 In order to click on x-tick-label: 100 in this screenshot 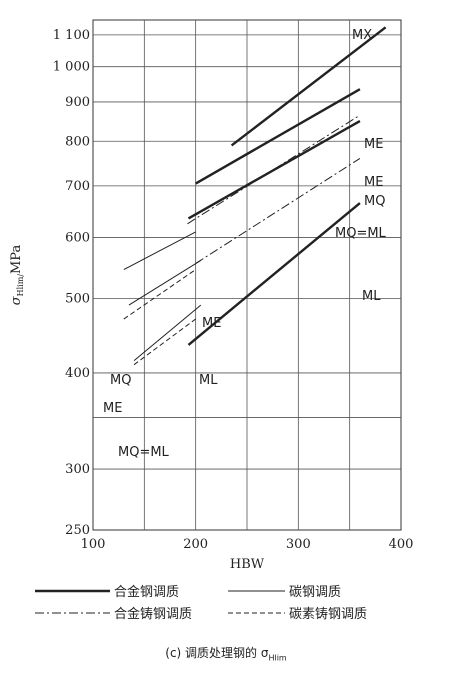, I will do `click(93, 544)`.